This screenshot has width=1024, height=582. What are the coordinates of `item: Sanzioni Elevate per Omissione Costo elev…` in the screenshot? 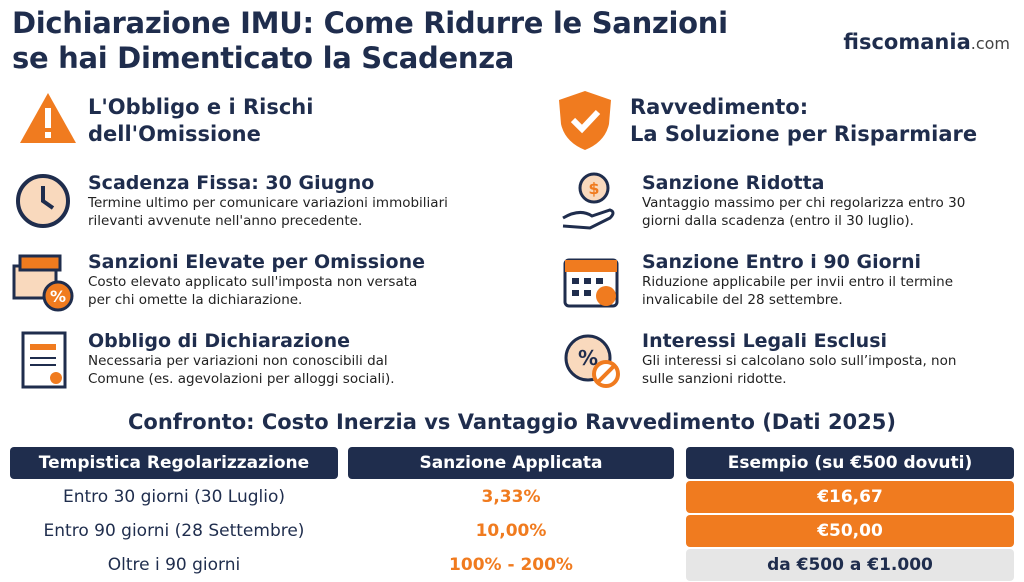 It's located at (256, 280).